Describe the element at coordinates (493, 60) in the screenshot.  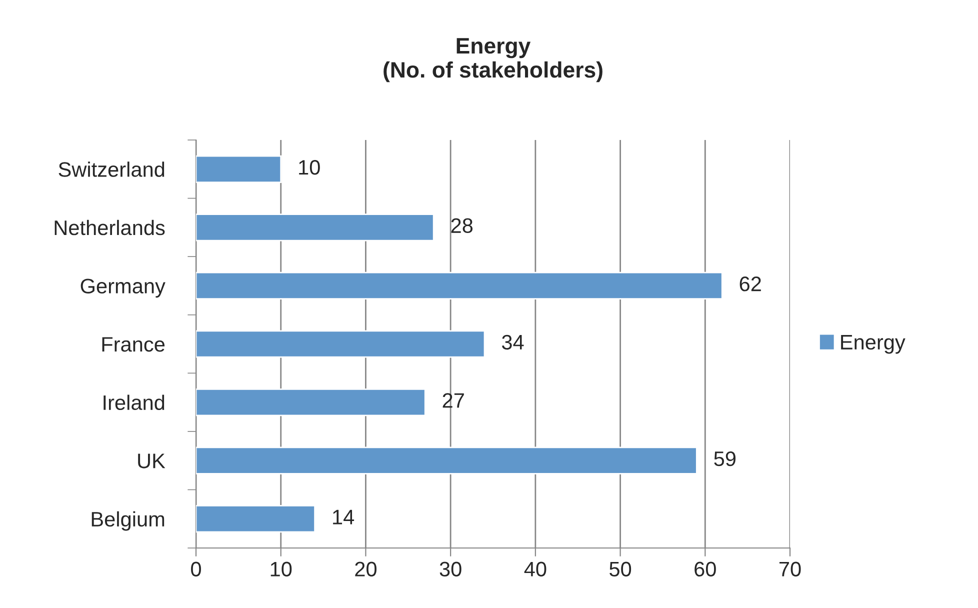
I see `chart-title: Energy (No. of stakeholders)` at that location.